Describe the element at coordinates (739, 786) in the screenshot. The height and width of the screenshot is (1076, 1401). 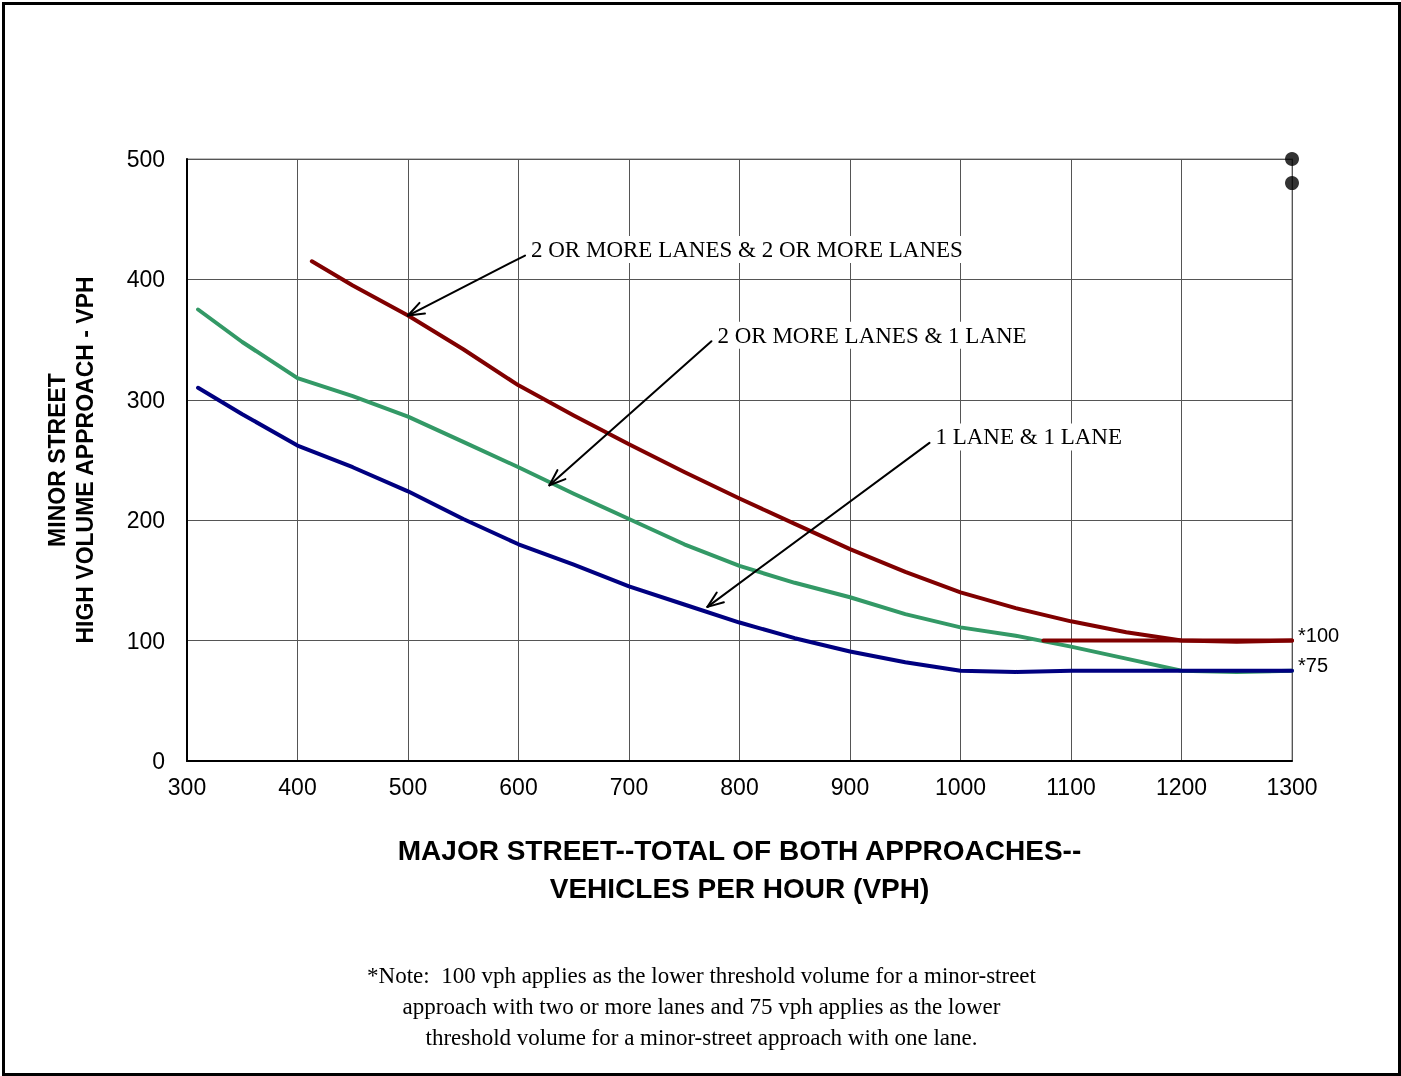
I see `x-tick-label: 800` at that location.